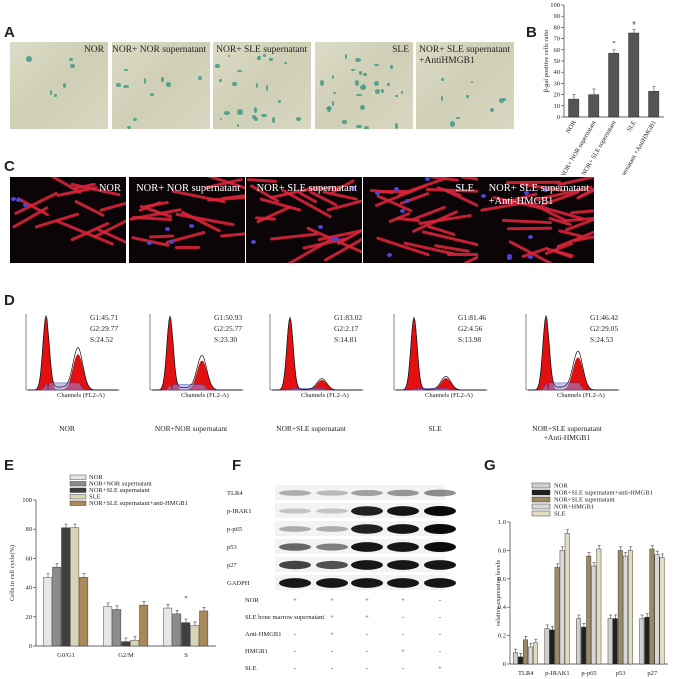 The height and width of the screenshot is (679, 675). Describe the element at coordinates (447, 61) in the screenshot. I see `micrograph-a-label-line: +AntiHMGB1` at that location.